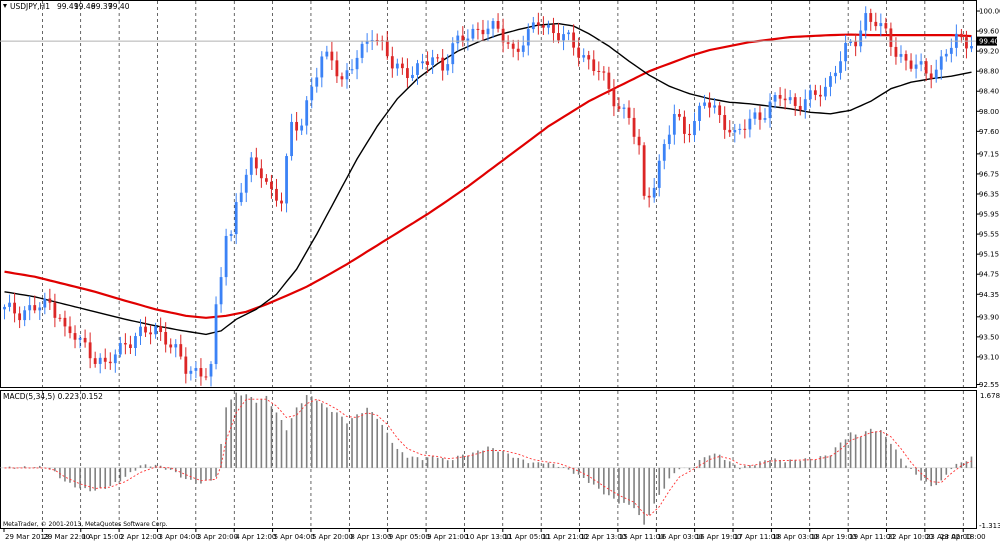  What do you see at coordinates (178, 537) in the screenshot?
I see `time-tick-label: 3 Apr 04:00` at bounding box center [178, 537].